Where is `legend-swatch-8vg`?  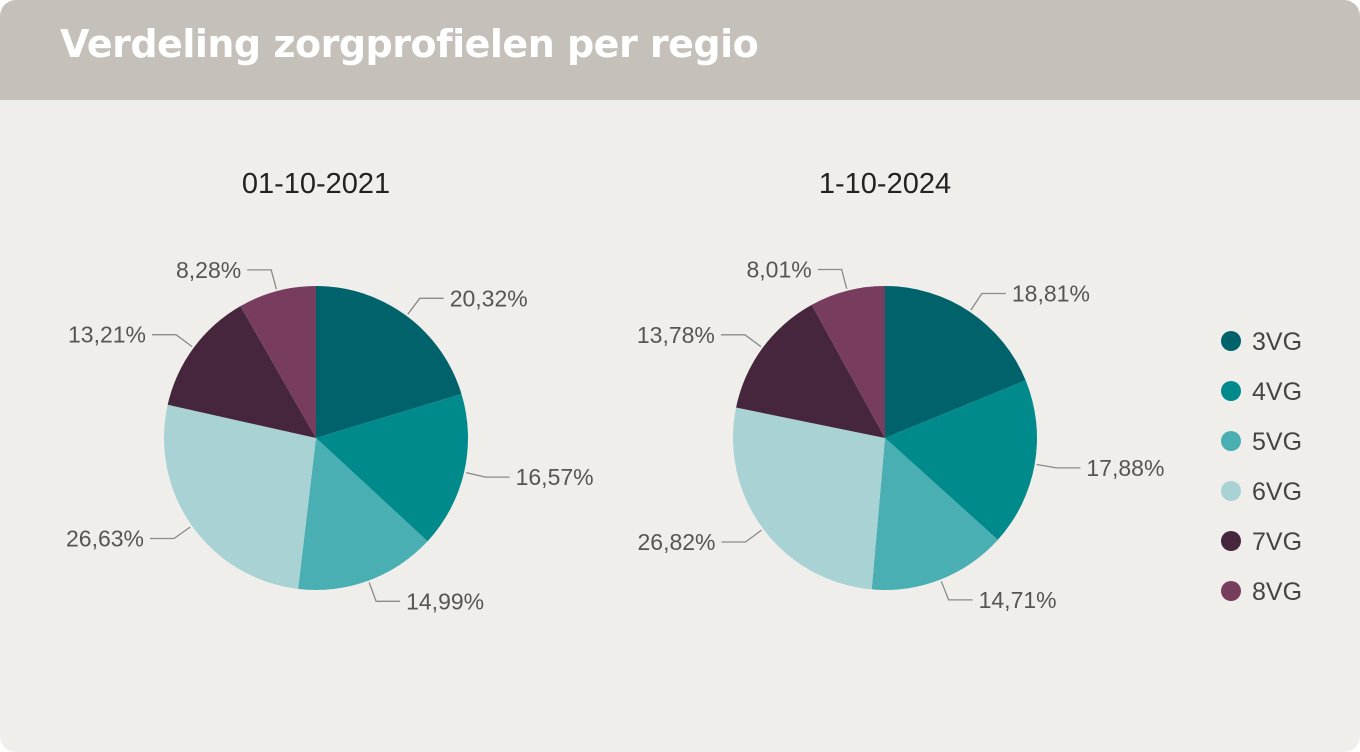 legend-swatch-8vg is located at coordinates (1231, 591).